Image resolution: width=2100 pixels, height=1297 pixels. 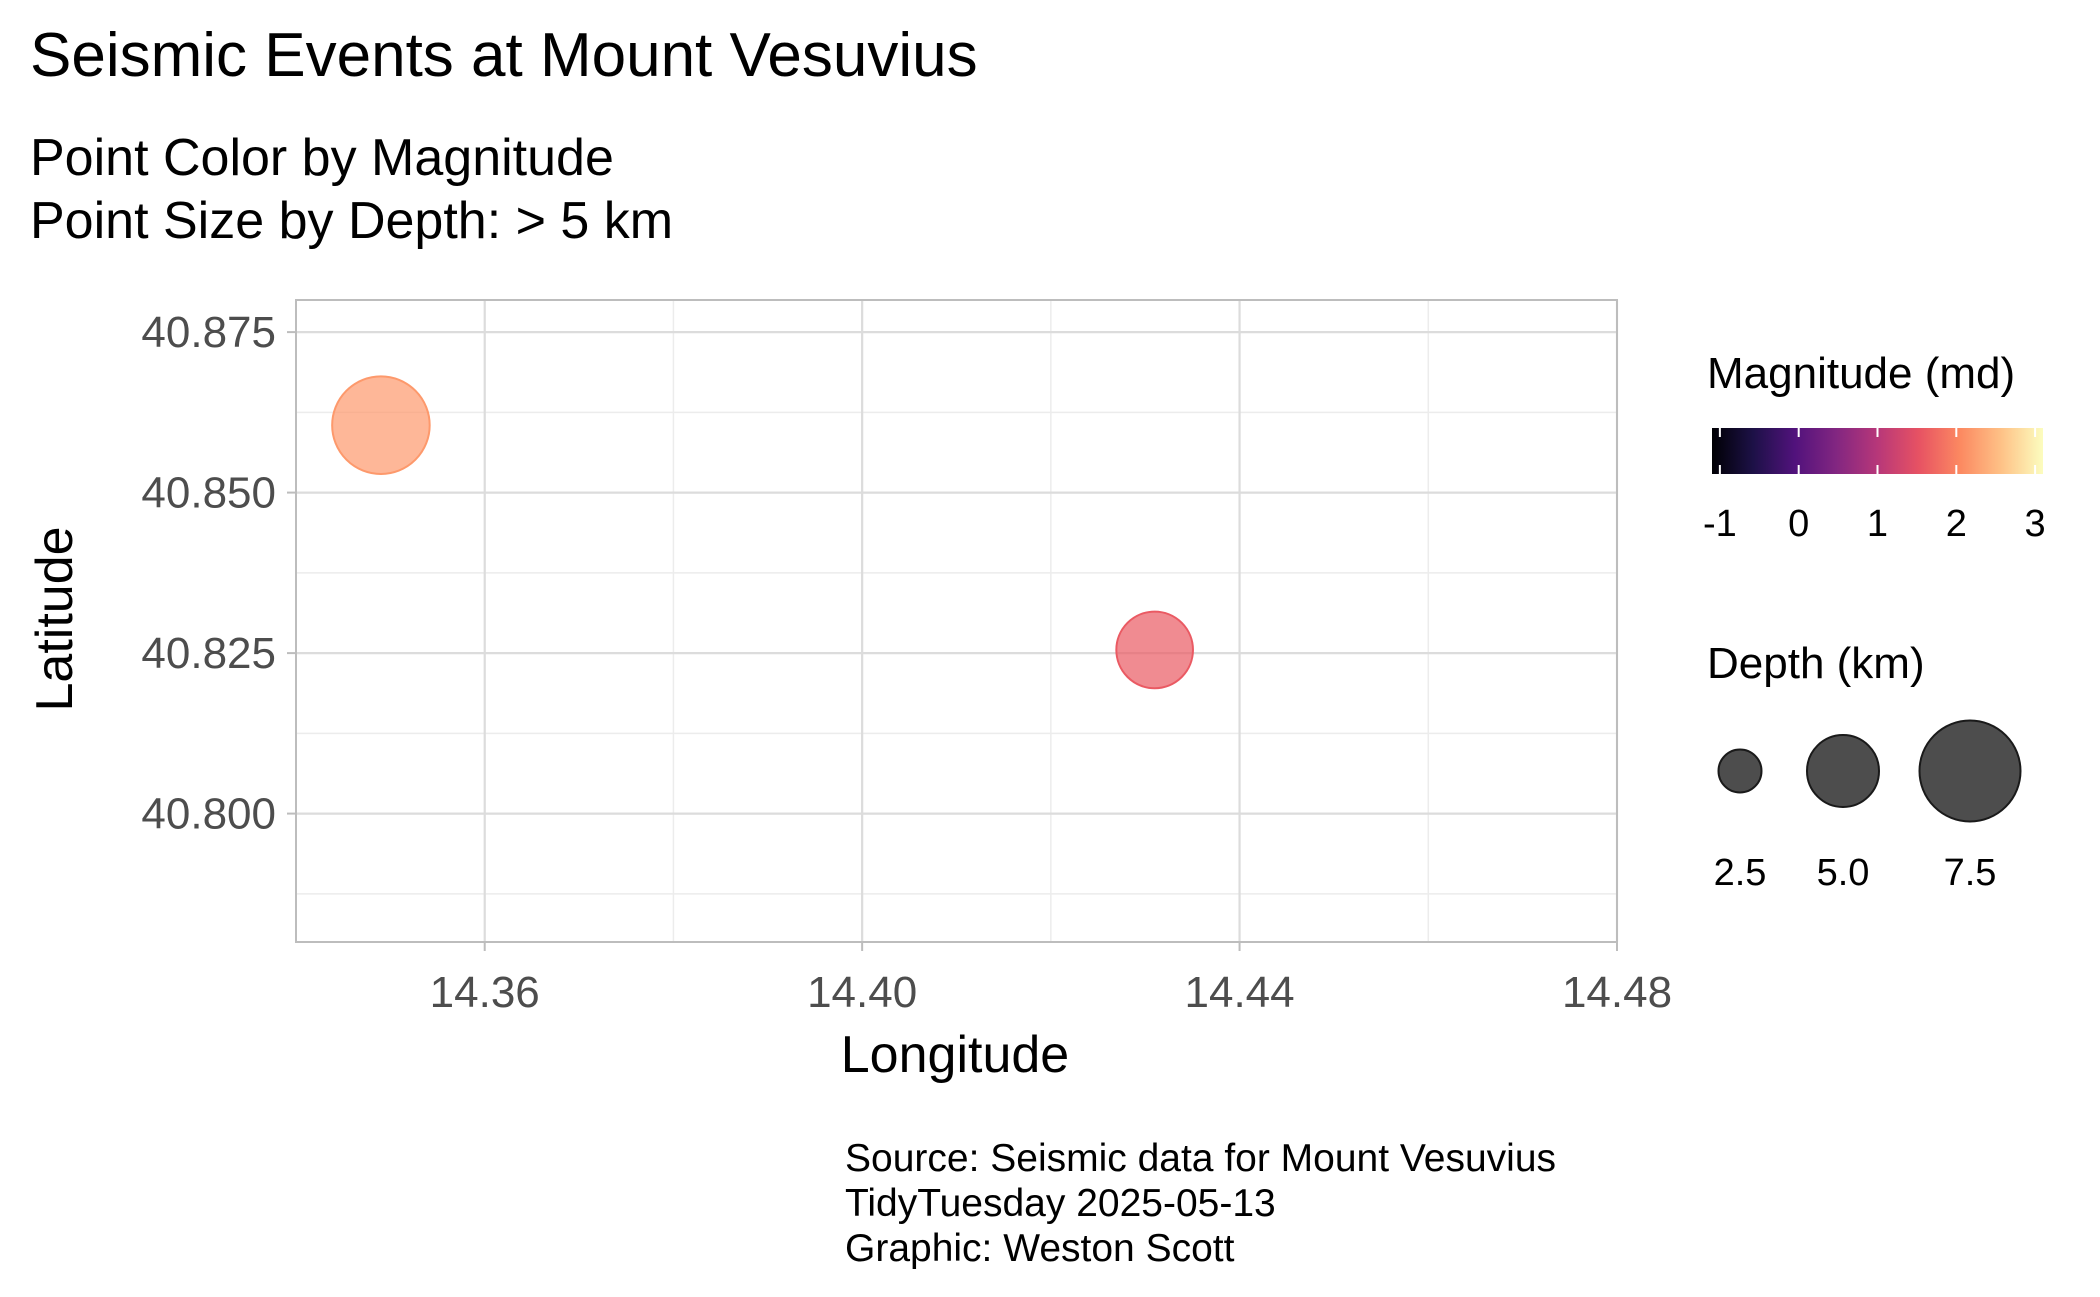 I want to click on depth-legend-title: Depth (km), so click(x=1816, y=663).